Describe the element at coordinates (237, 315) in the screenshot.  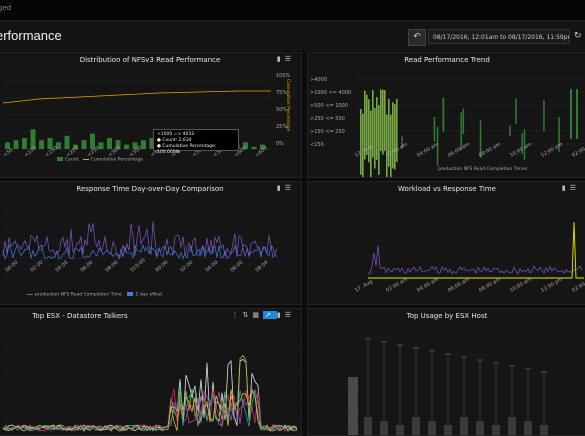
I see `dots-icon: ⋮` at that location.